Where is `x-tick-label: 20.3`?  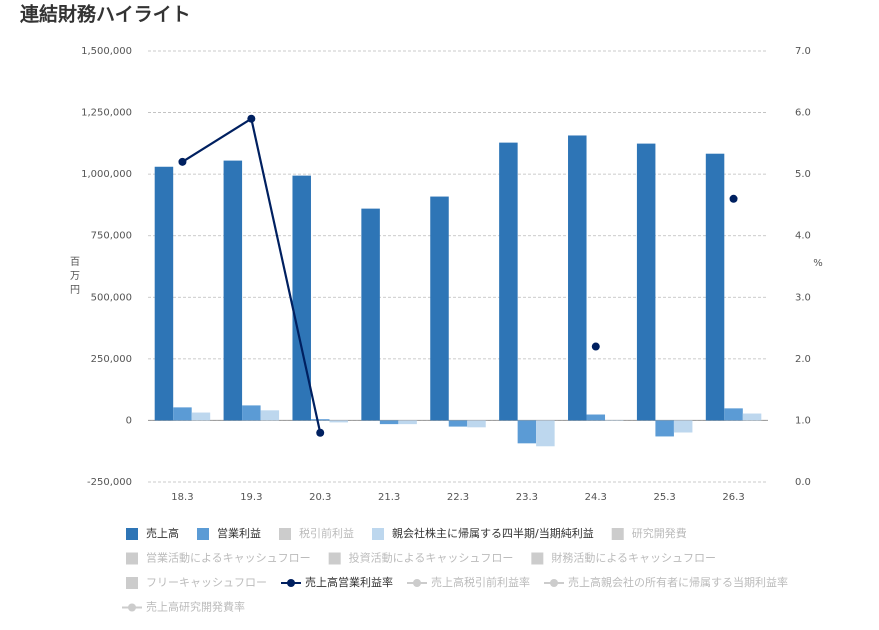
x-tick-label: 20.3 is located at coordinates (320, 497).